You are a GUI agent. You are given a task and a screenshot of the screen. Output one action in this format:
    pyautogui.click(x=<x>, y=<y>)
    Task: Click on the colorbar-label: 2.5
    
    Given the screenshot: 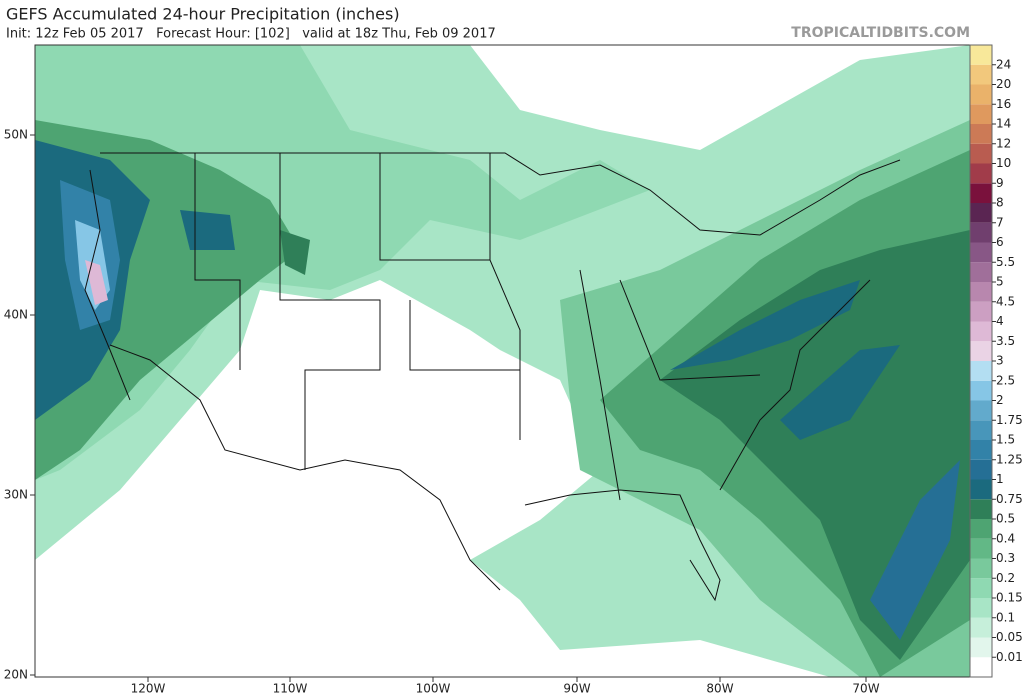 What is the action you would take?
    pyautogui.click(x=1005, y=380)
    